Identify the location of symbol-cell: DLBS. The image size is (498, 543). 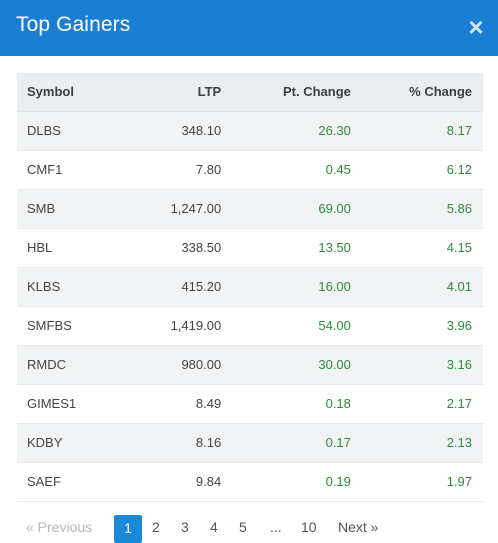
(44, 130).